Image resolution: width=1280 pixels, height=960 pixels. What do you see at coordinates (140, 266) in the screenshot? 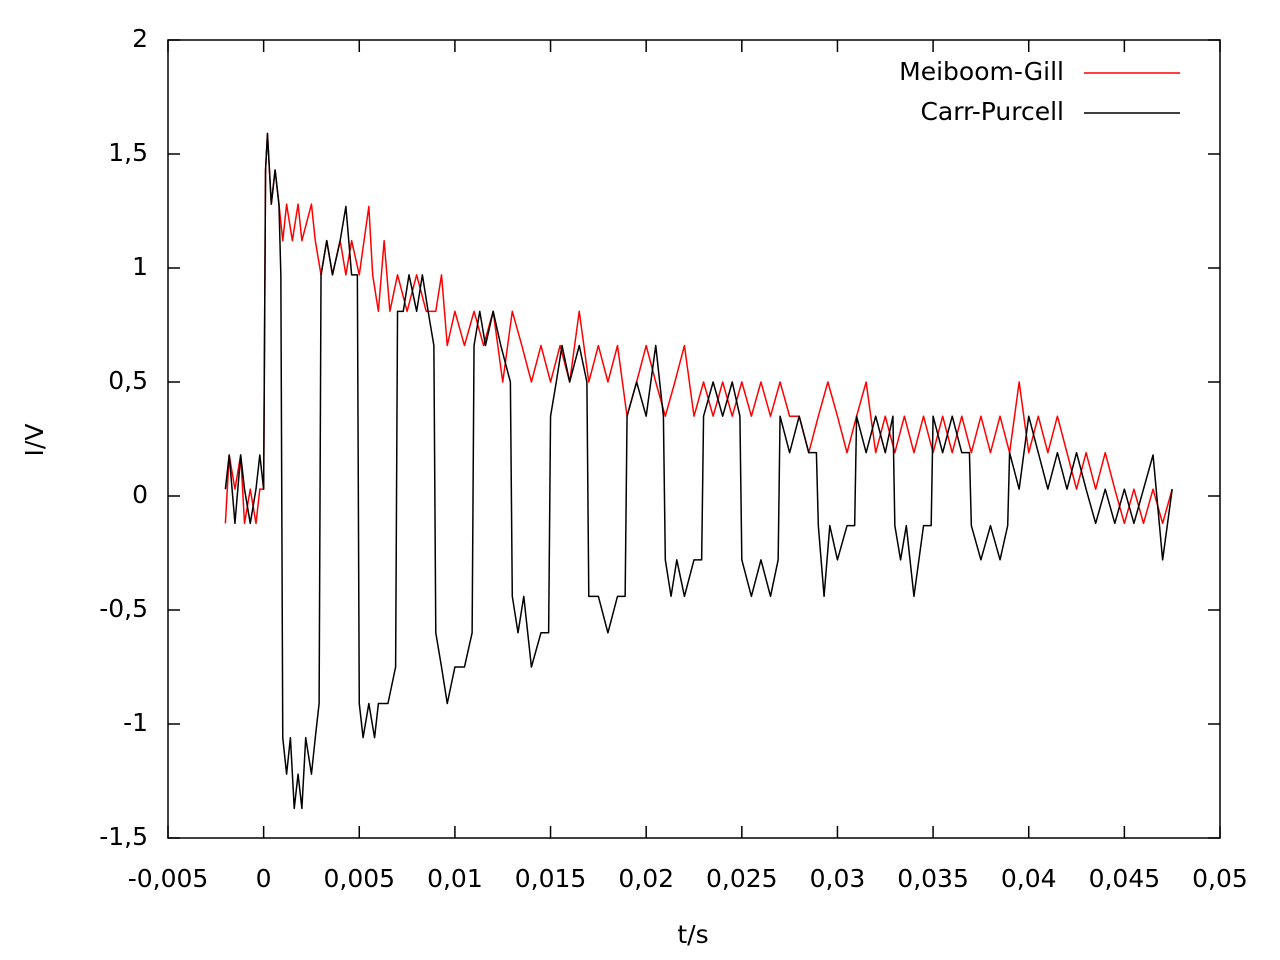
I see `y-tick-label: 1` at bounding box center [140, 266].